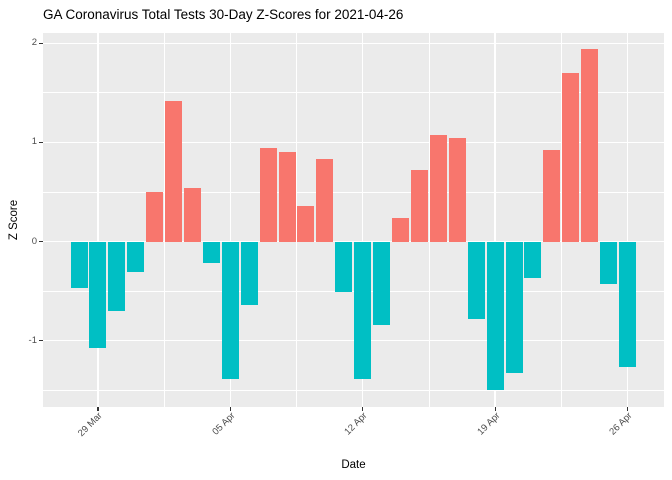 This screenshot has width=672, height=480. What do you see at coordinates (18, 220) in the screenshot?
I see `y-tick-labels: 2 1 0 -1` at bounding box center [18, 220].